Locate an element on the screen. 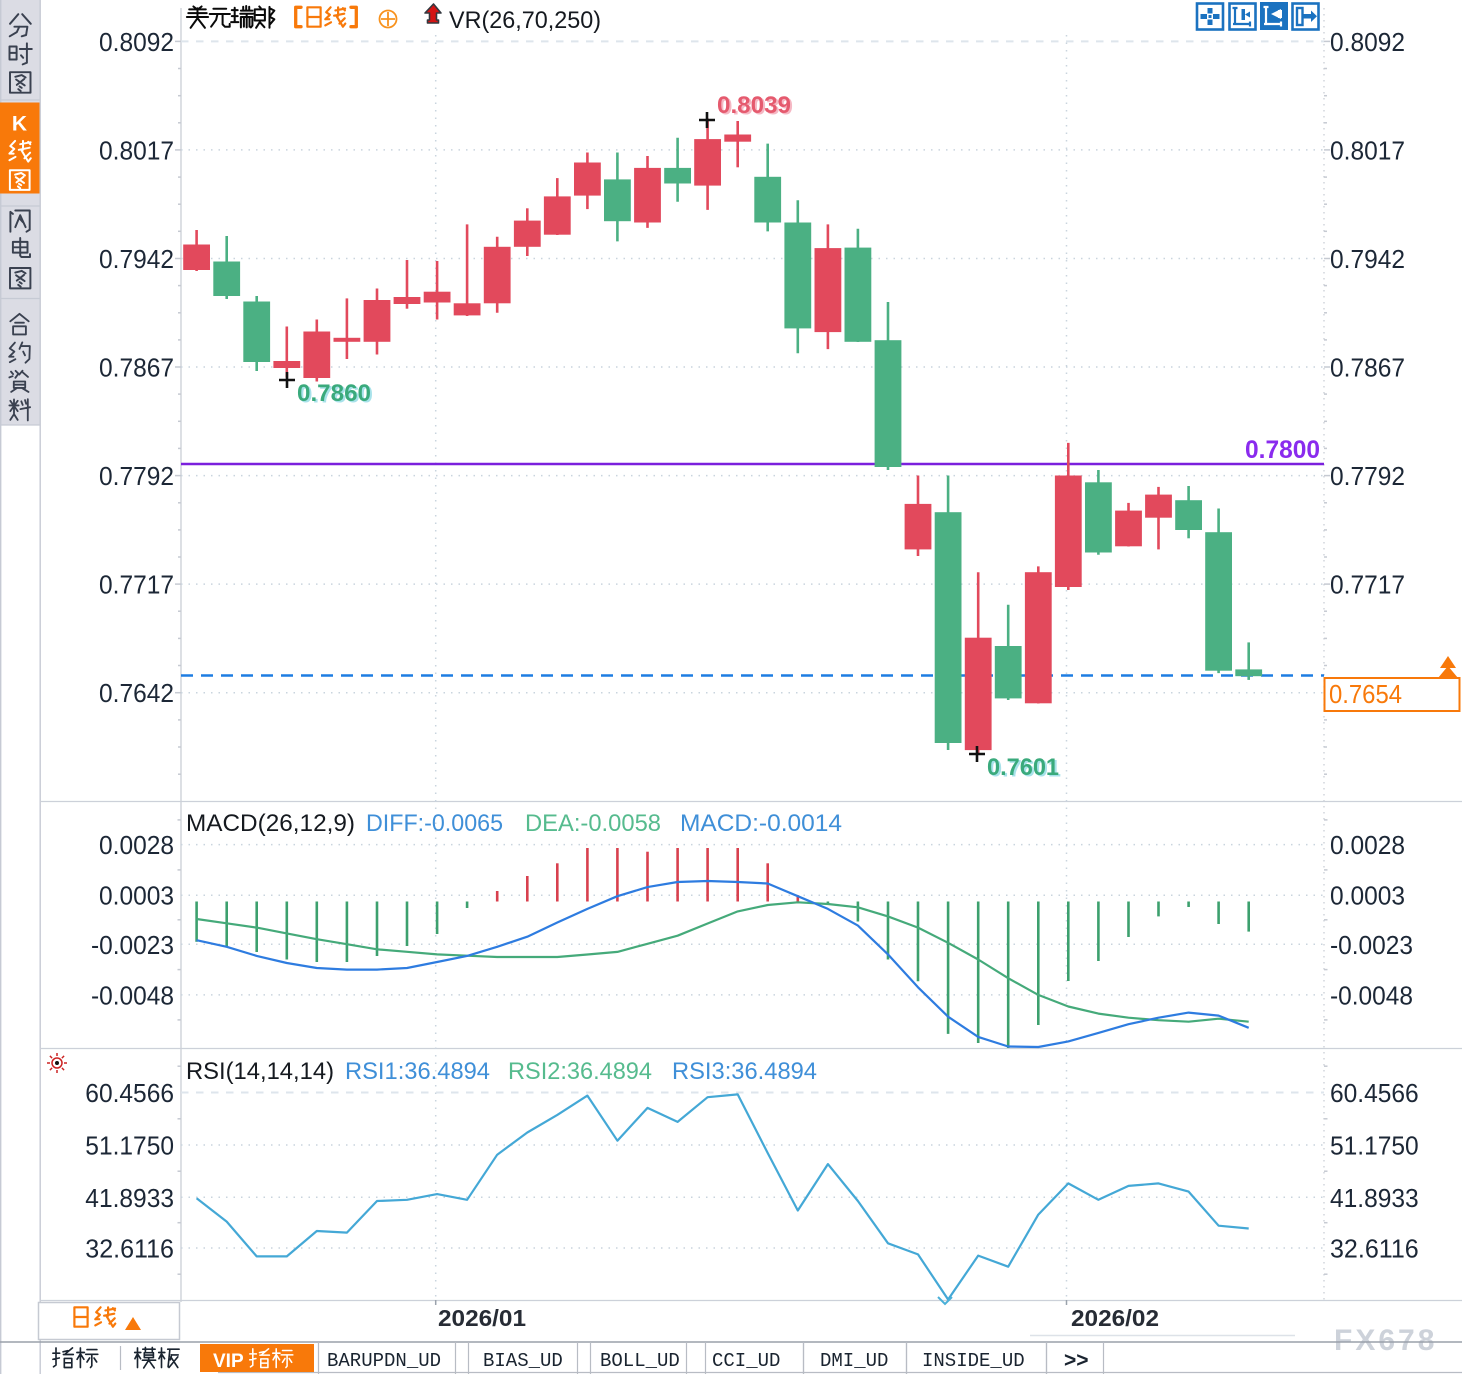 This screenshot has width=1462, height=1374. svg-text: CCI_UD is located at coordinates (746, 1361).